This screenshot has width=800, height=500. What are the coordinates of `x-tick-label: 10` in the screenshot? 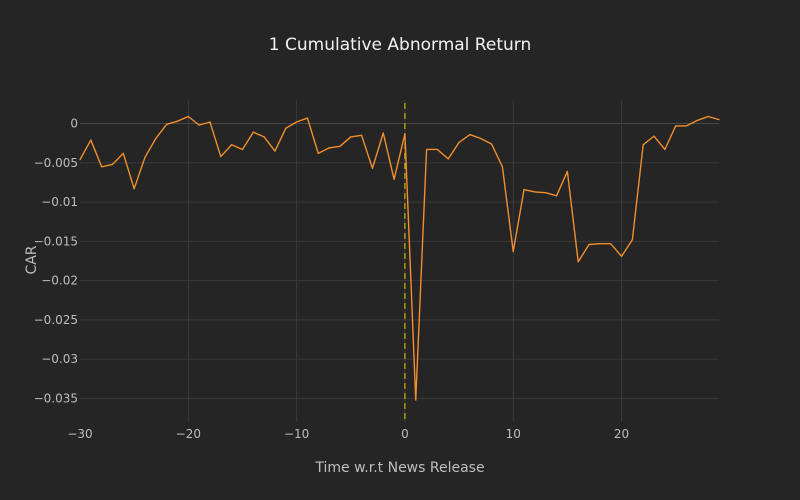 It's located at (513, 434).